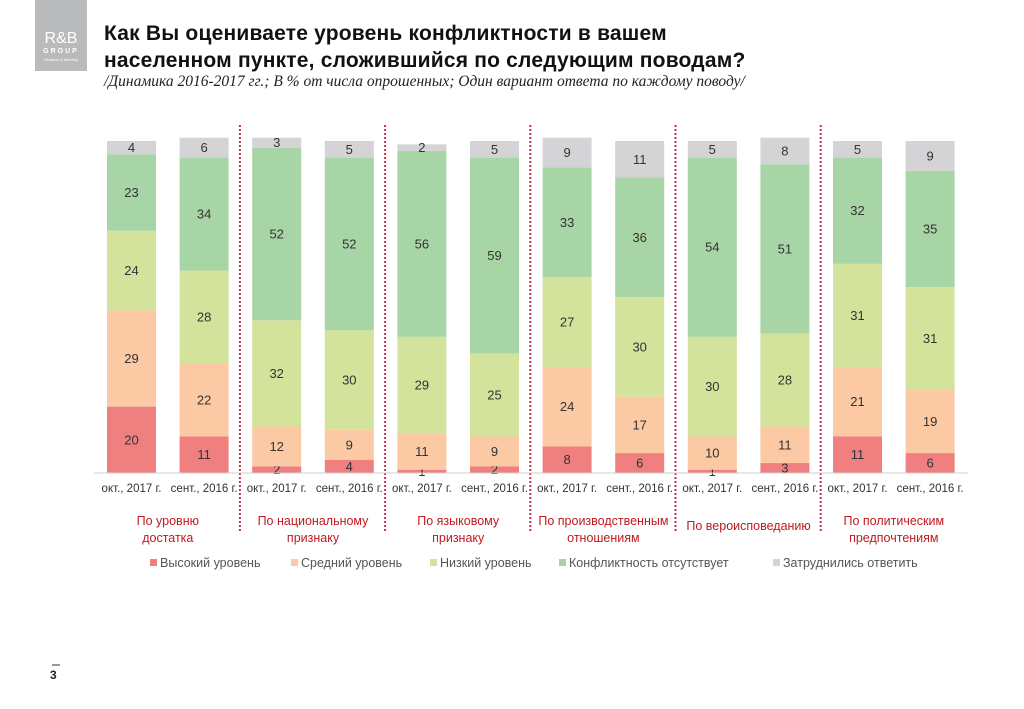  I want to click on data-label: 27, so click(567, 321).